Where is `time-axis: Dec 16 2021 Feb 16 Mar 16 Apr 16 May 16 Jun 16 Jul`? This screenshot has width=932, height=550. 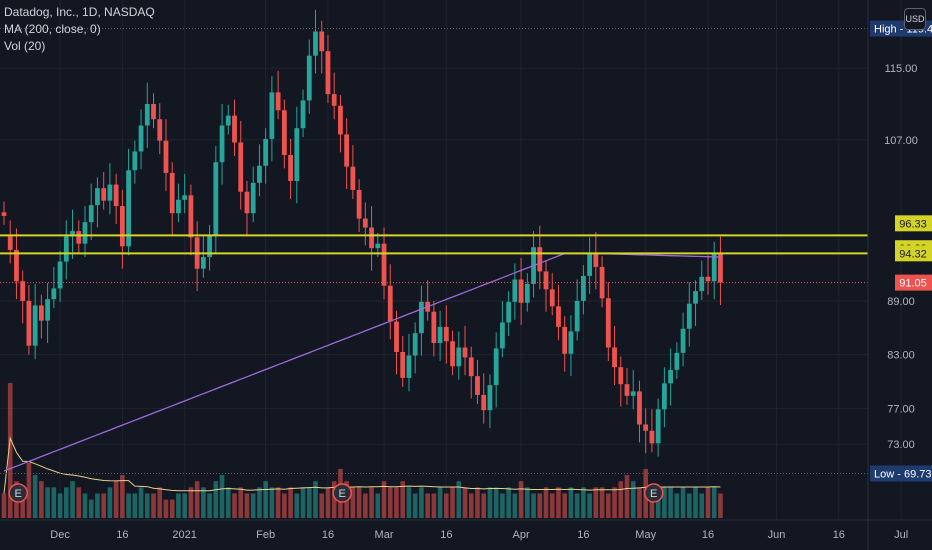
time-axis: Dec 16 2021 Feb 16 Mar 16 Apr 16 May 16 Jun 16 Jul is located at coordinates (466, 530).